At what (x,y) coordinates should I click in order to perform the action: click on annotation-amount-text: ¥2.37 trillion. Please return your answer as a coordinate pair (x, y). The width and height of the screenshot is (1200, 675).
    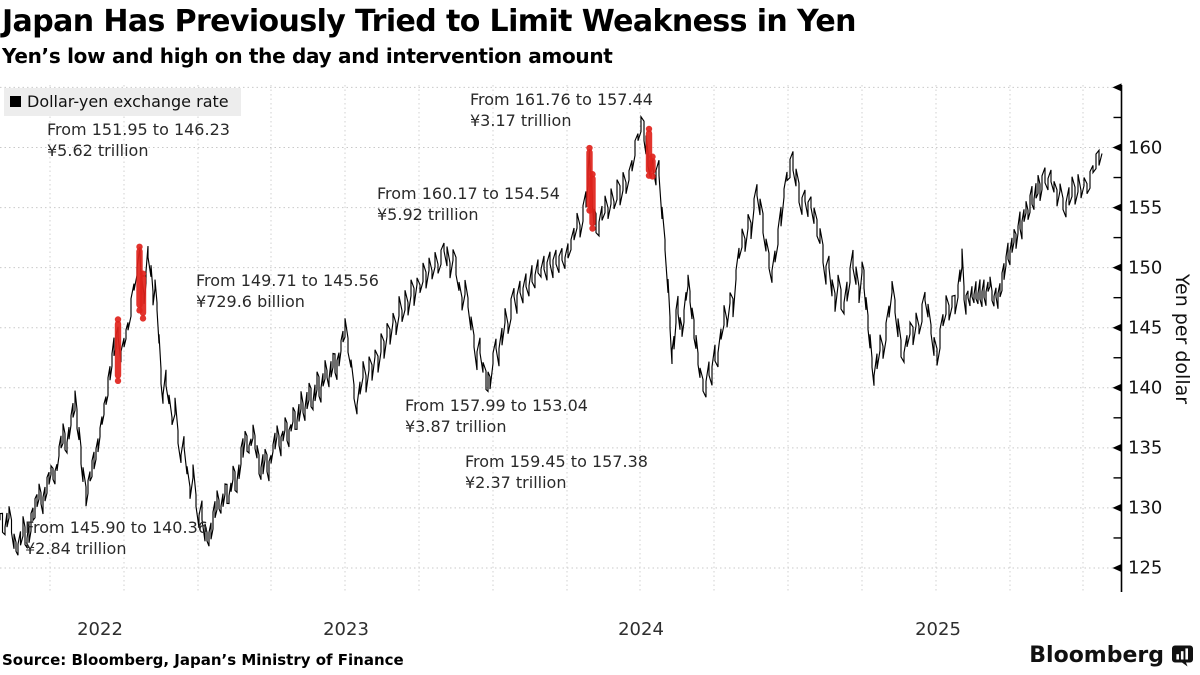
    Looking at the image, I should click on (516, 482).